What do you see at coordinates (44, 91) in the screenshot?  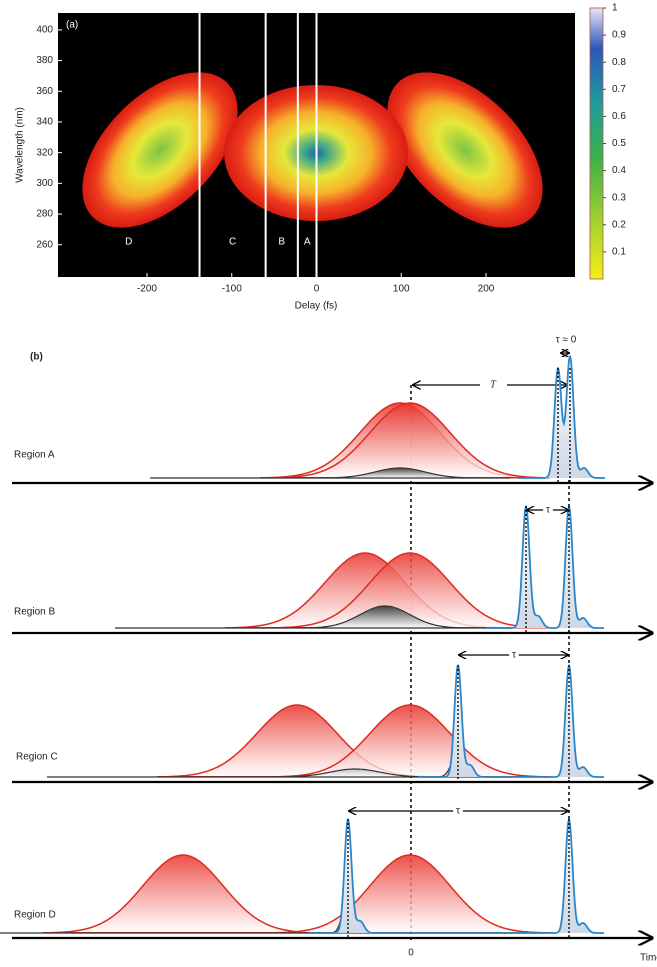 I see `y-tick-label: 360` at bounding box center [44, 91].